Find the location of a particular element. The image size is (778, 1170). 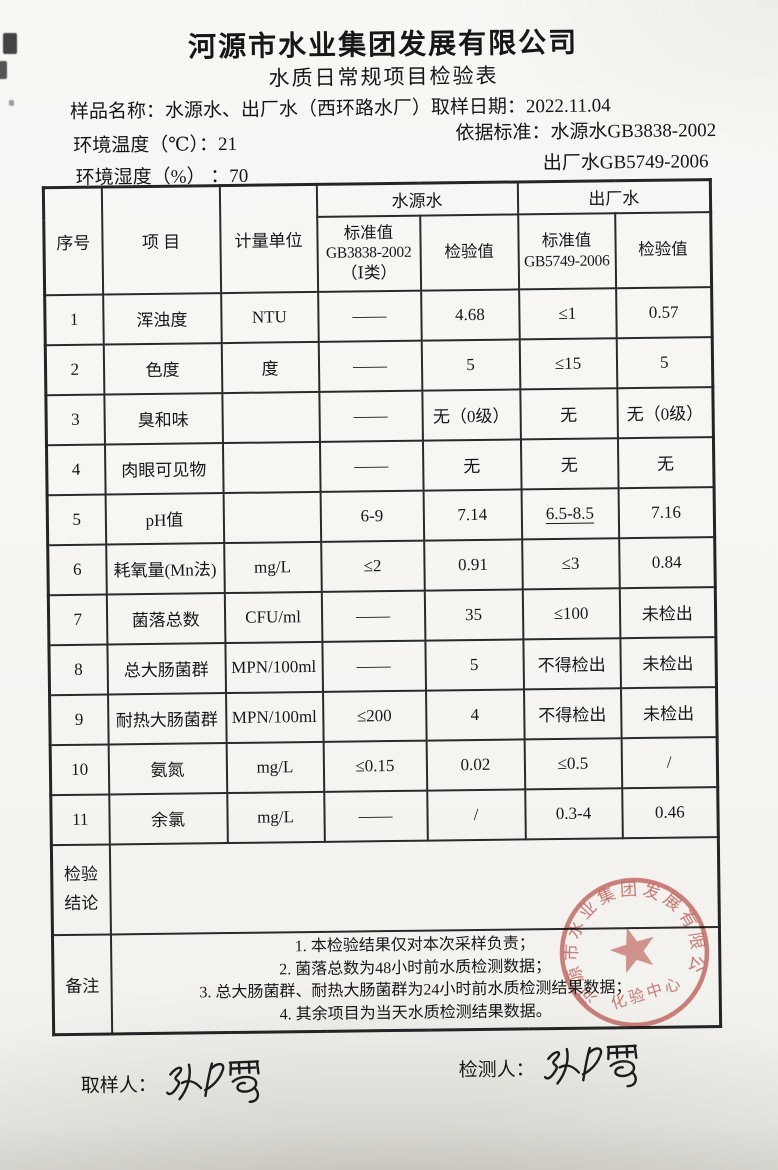

source-standard-line2: GB3838-2002 is located at coordinates (368, 253).